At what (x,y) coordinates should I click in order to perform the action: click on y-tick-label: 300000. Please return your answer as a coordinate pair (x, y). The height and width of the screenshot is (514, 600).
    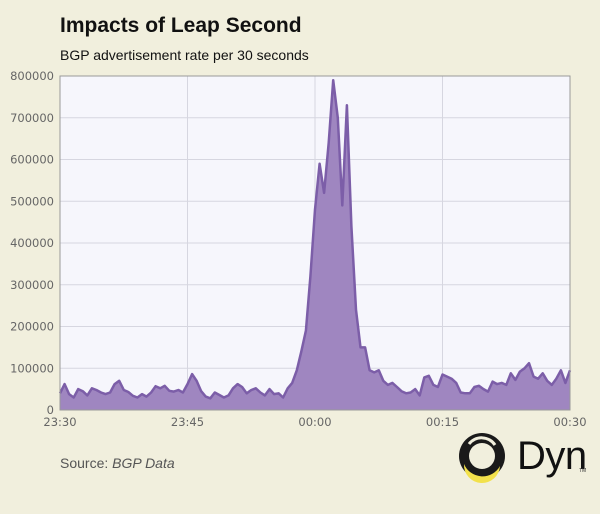
    Looking at the image, I should click on (32, 285).